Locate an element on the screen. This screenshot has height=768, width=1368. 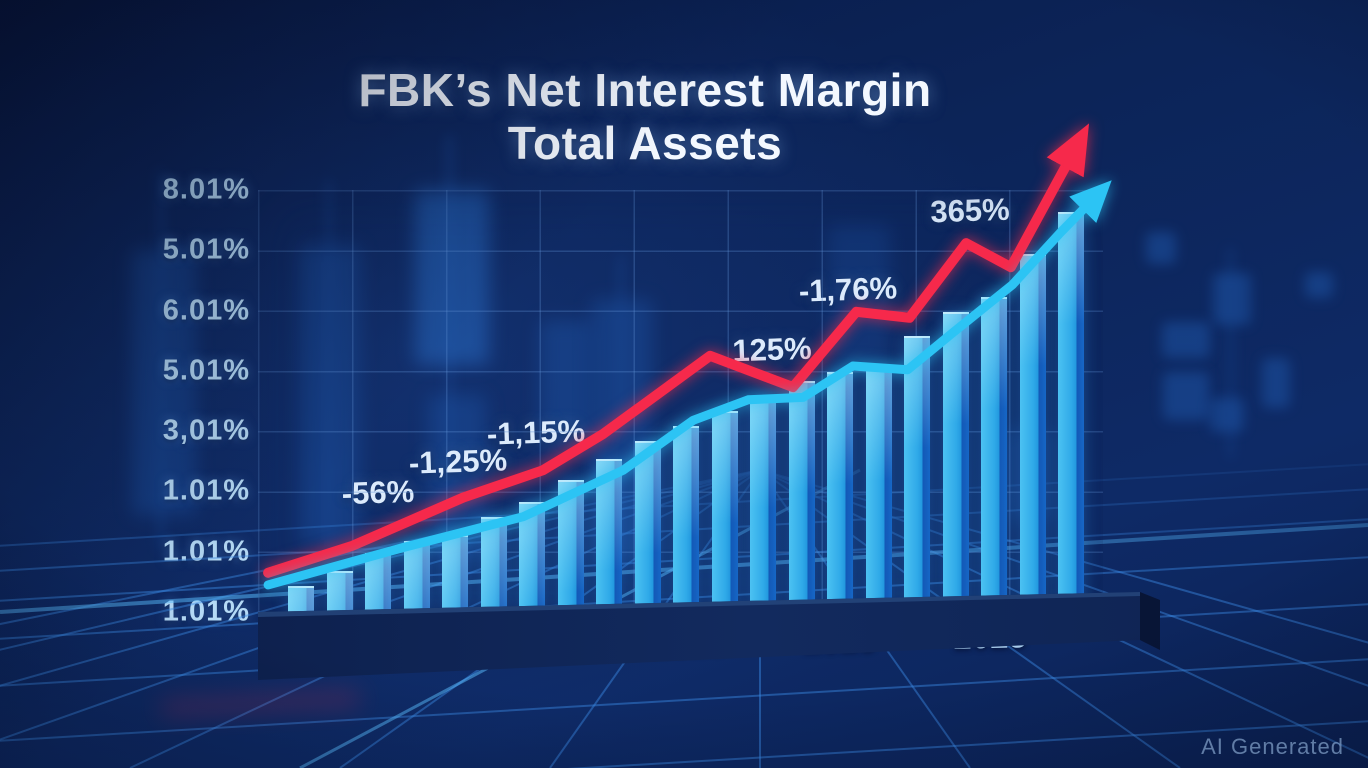
y-axis-label: 6.01% is located at coordinates (206, 310).